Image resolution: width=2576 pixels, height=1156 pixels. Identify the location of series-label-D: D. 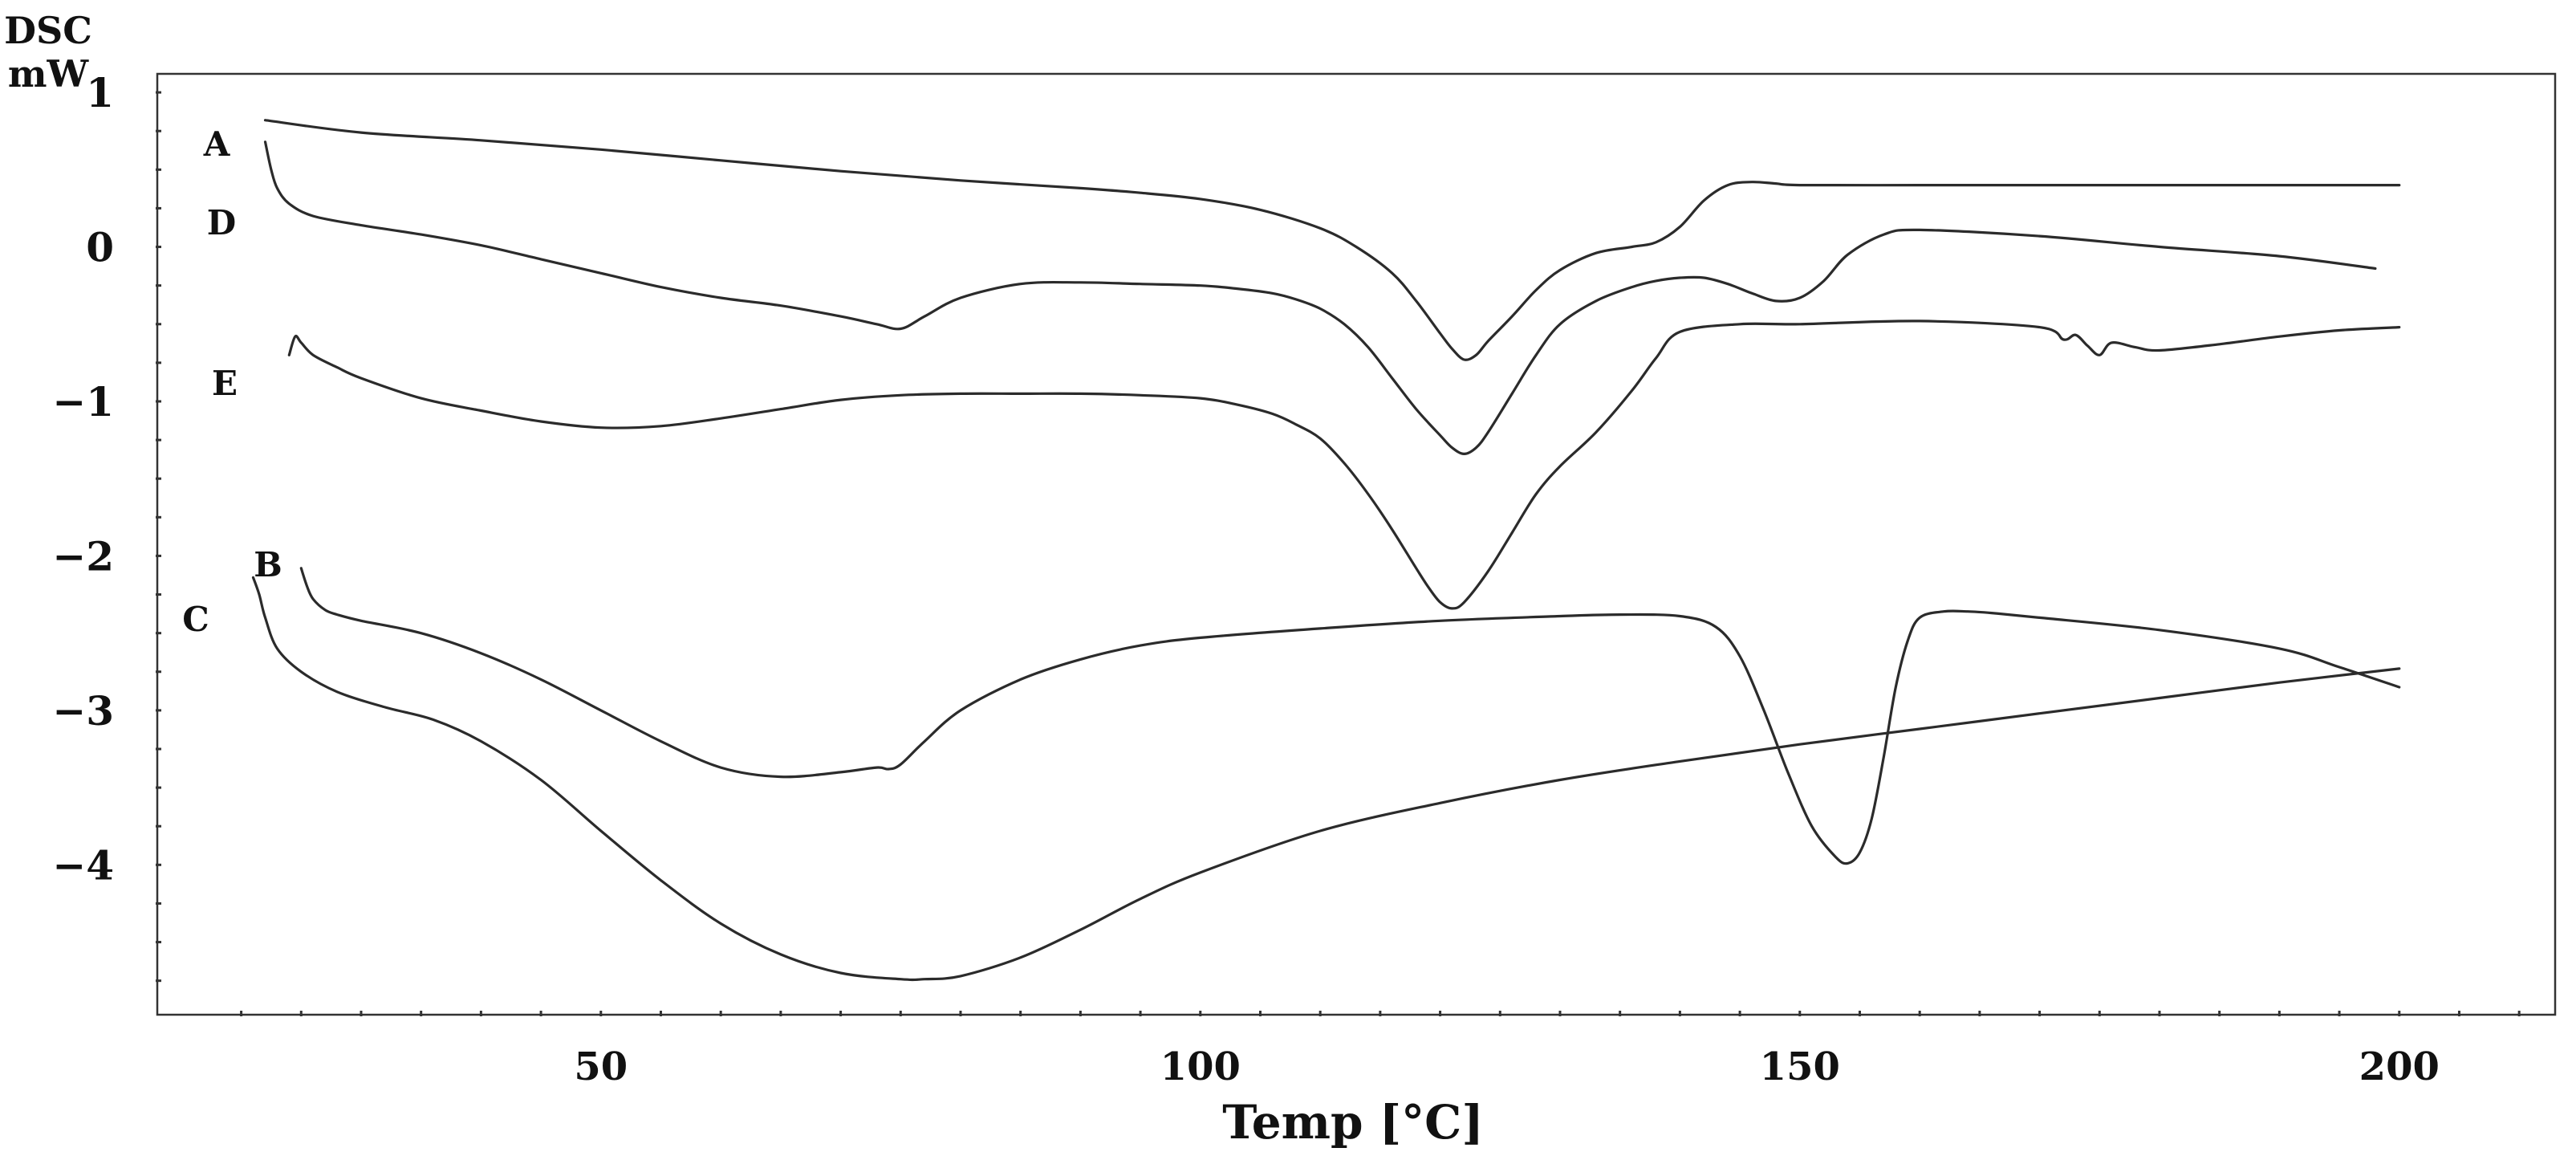
(221, 222).